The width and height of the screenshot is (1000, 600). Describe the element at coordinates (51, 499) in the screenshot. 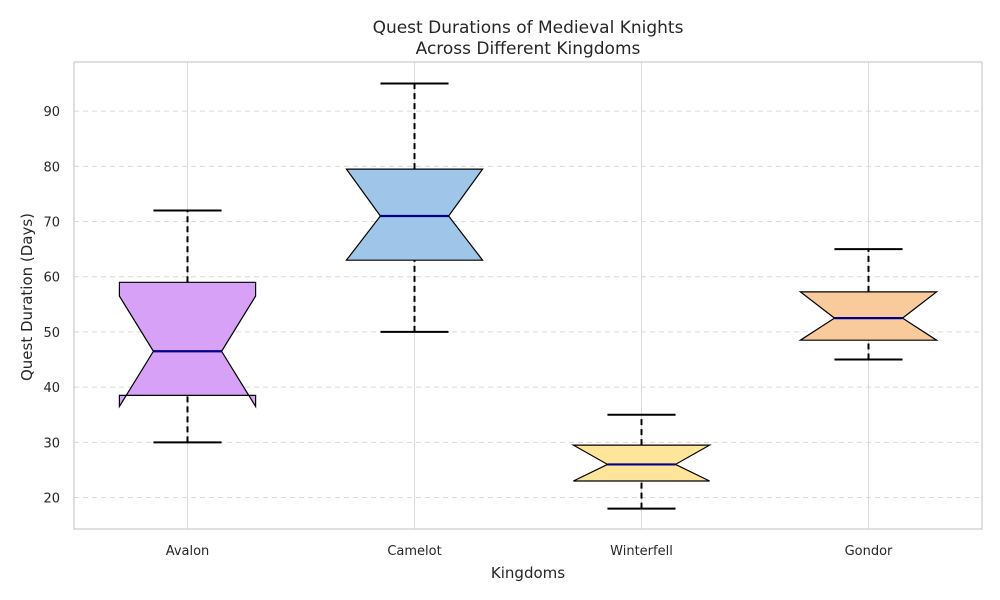

I see `y-tick-label: 20` at that location.